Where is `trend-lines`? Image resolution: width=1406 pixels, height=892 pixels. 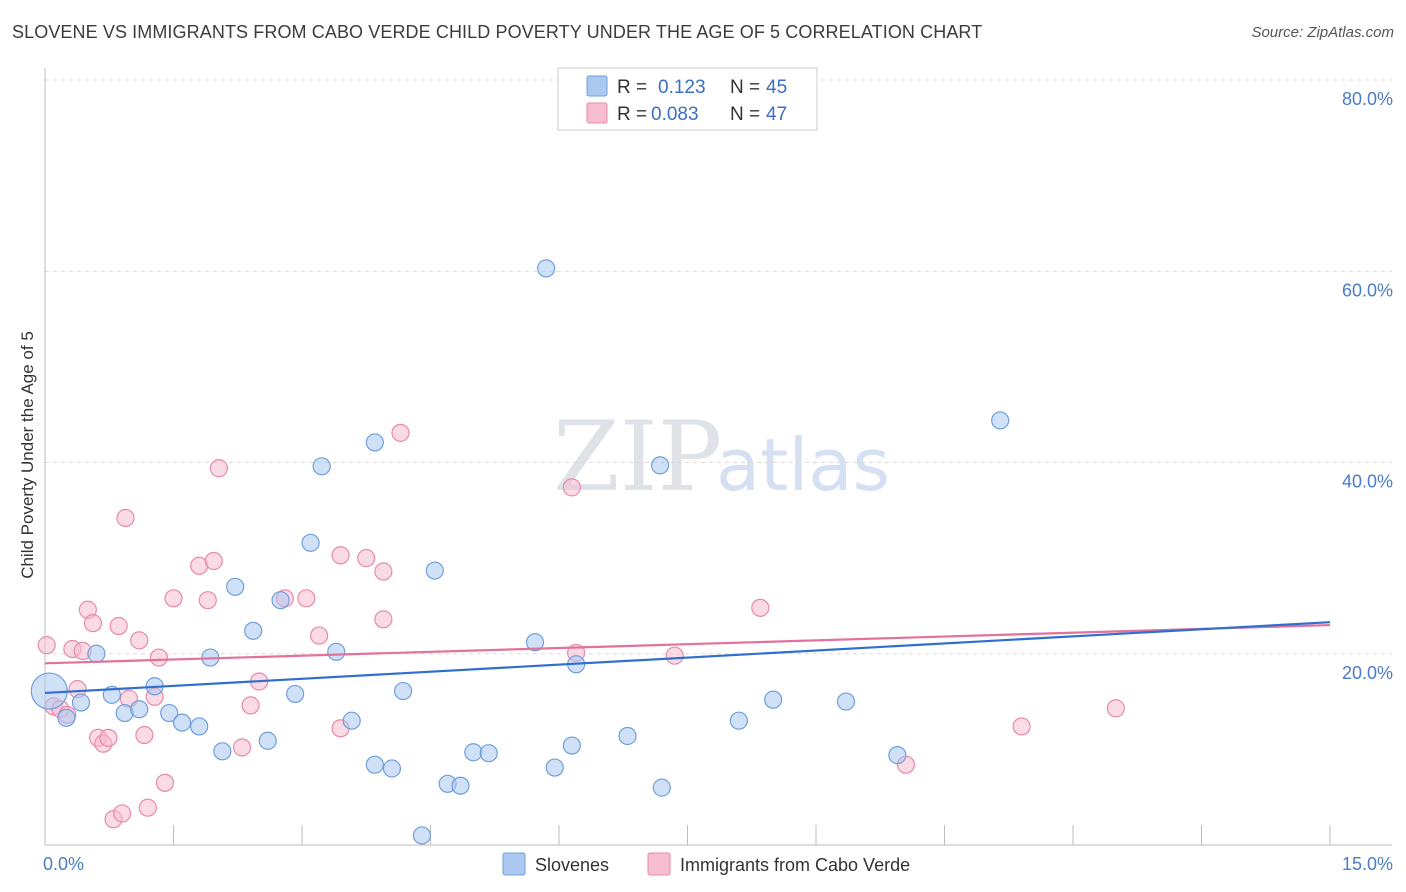
trend-lines is located at coordinates (687, 658).